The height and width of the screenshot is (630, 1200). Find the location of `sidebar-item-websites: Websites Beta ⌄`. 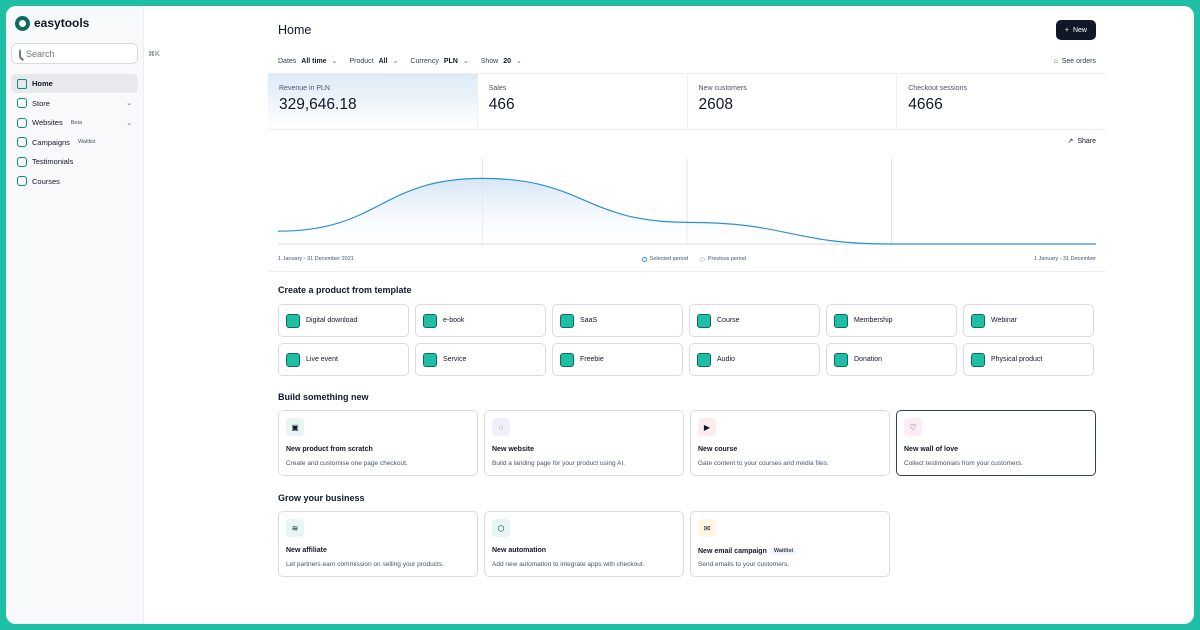

sidebar-item-websites: Websites Beta ⌄ is located at coordinates (74, 122).